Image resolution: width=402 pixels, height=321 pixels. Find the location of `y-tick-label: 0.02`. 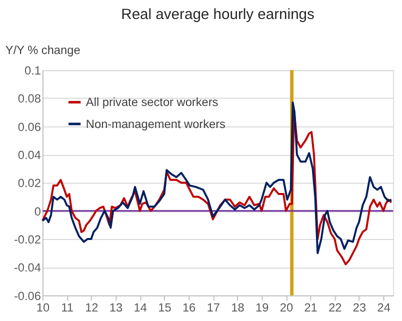

y-tick-label: 0.02 is located at coordinates (29, 183).